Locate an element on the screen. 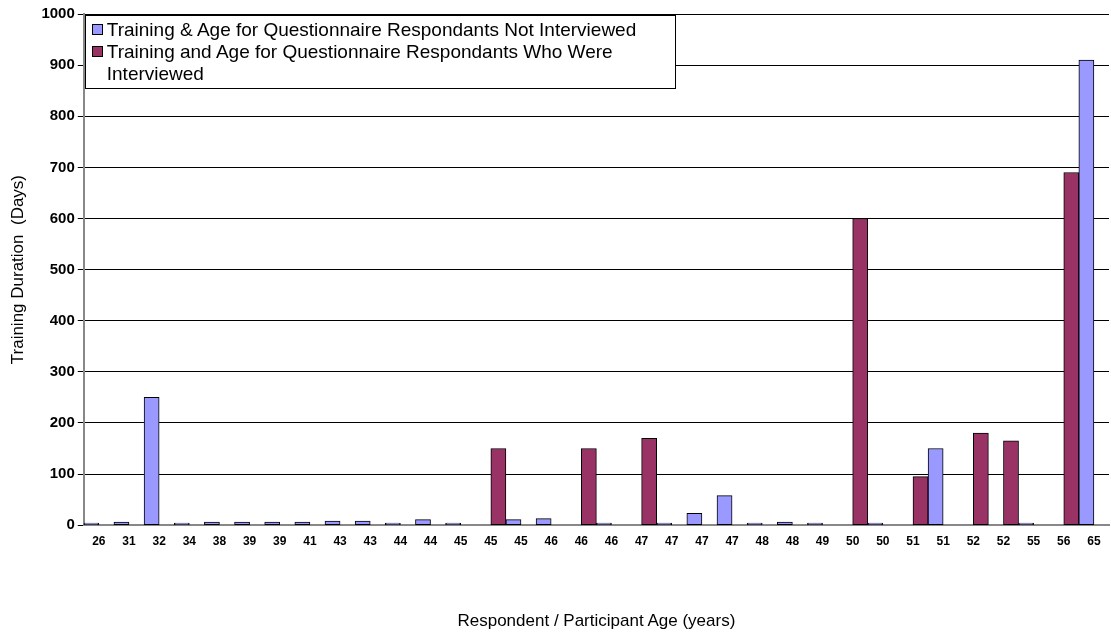  y-tick-label: 600 is located at coordinates (62, 217).